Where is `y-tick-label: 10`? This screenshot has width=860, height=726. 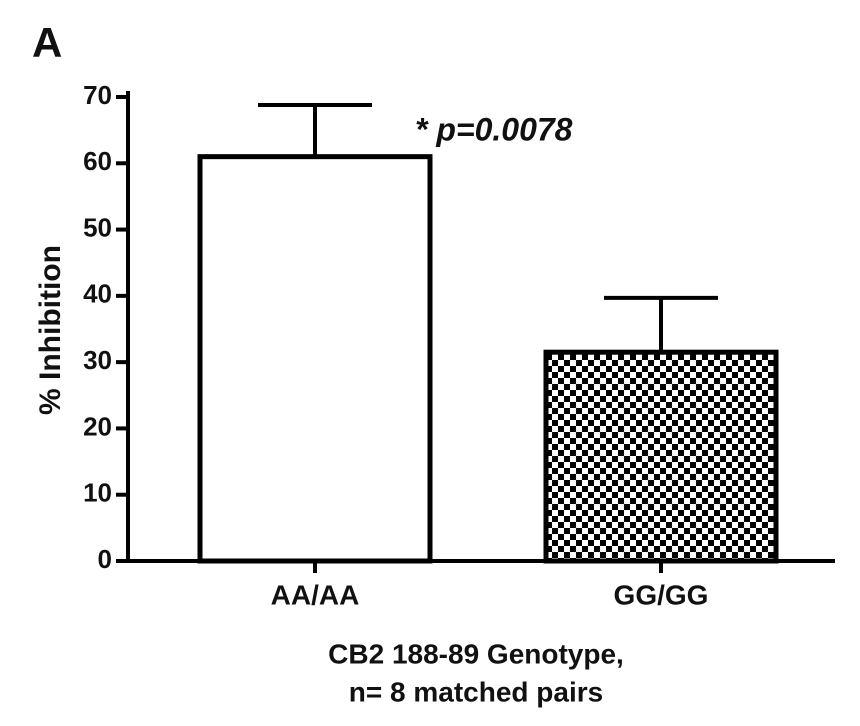
y-tick-label: 10 is located at coordinates (97, 493).